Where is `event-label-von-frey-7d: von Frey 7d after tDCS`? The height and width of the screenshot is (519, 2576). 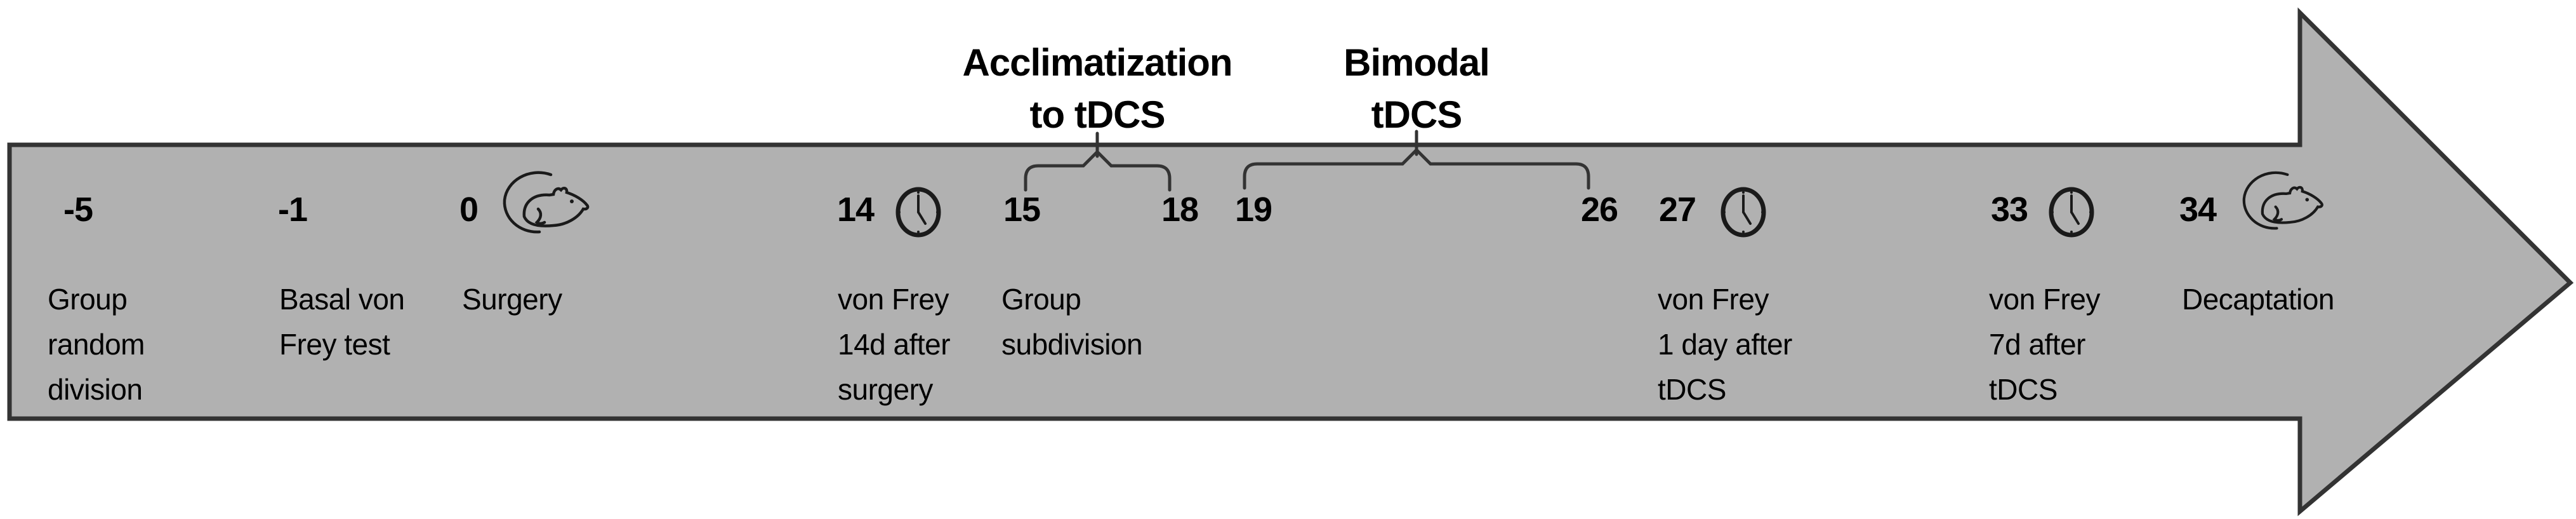 event-label-von-frey-7d: von Frey 7d after tDCS is located at coordinates (2044, 344).